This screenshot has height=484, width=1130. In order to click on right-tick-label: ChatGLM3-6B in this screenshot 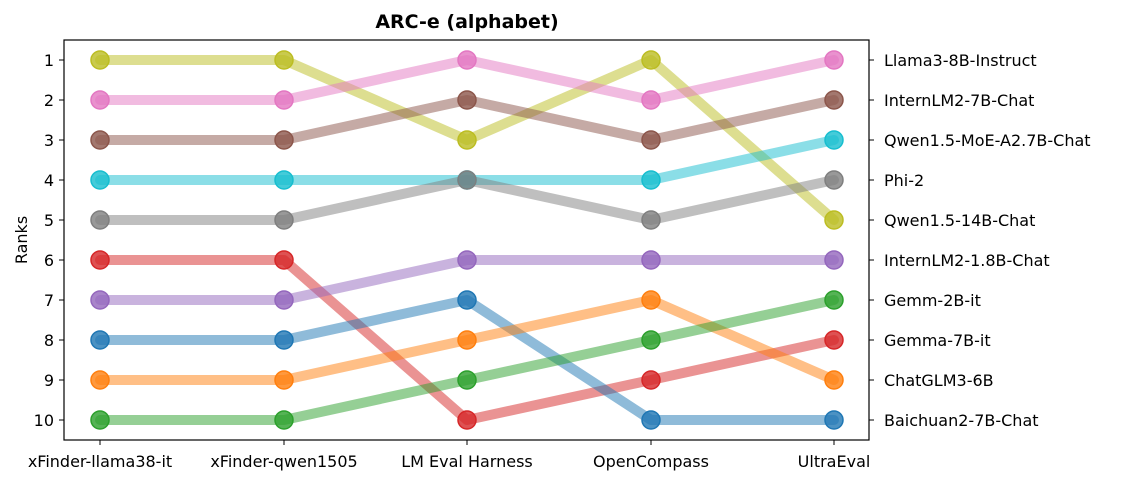, I will do `click(939, 380)`.